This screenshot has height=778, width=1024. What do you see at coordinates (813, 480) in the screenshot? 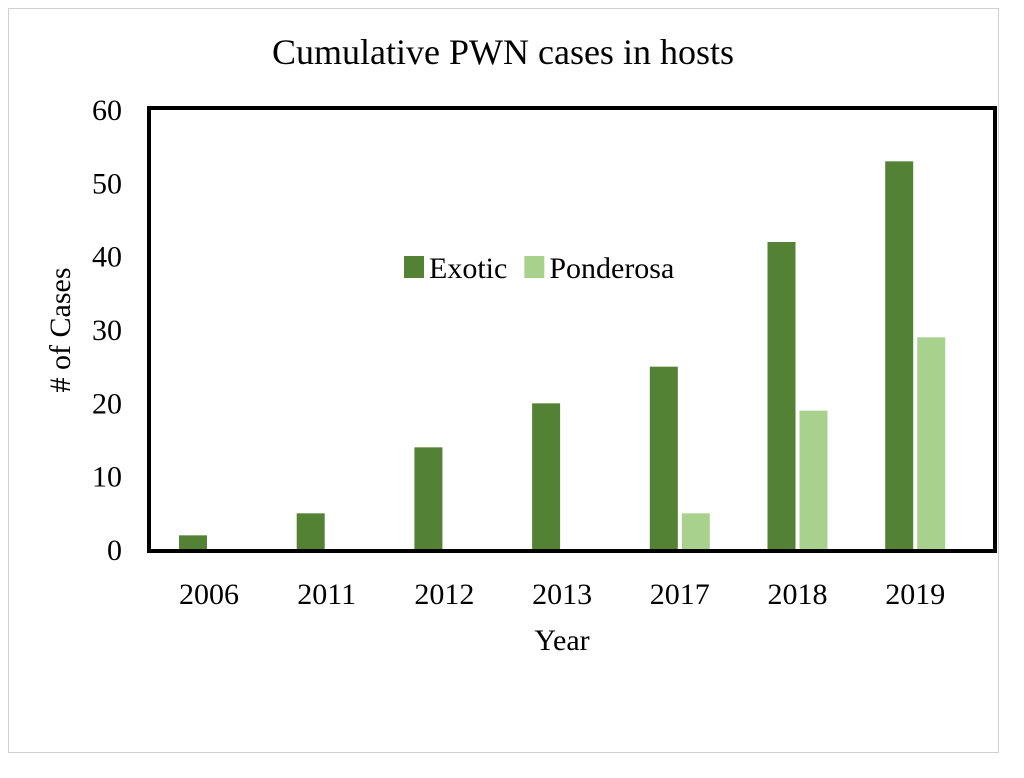
I see `bar-ponderosa-2018` at bounding box center [813, 480].